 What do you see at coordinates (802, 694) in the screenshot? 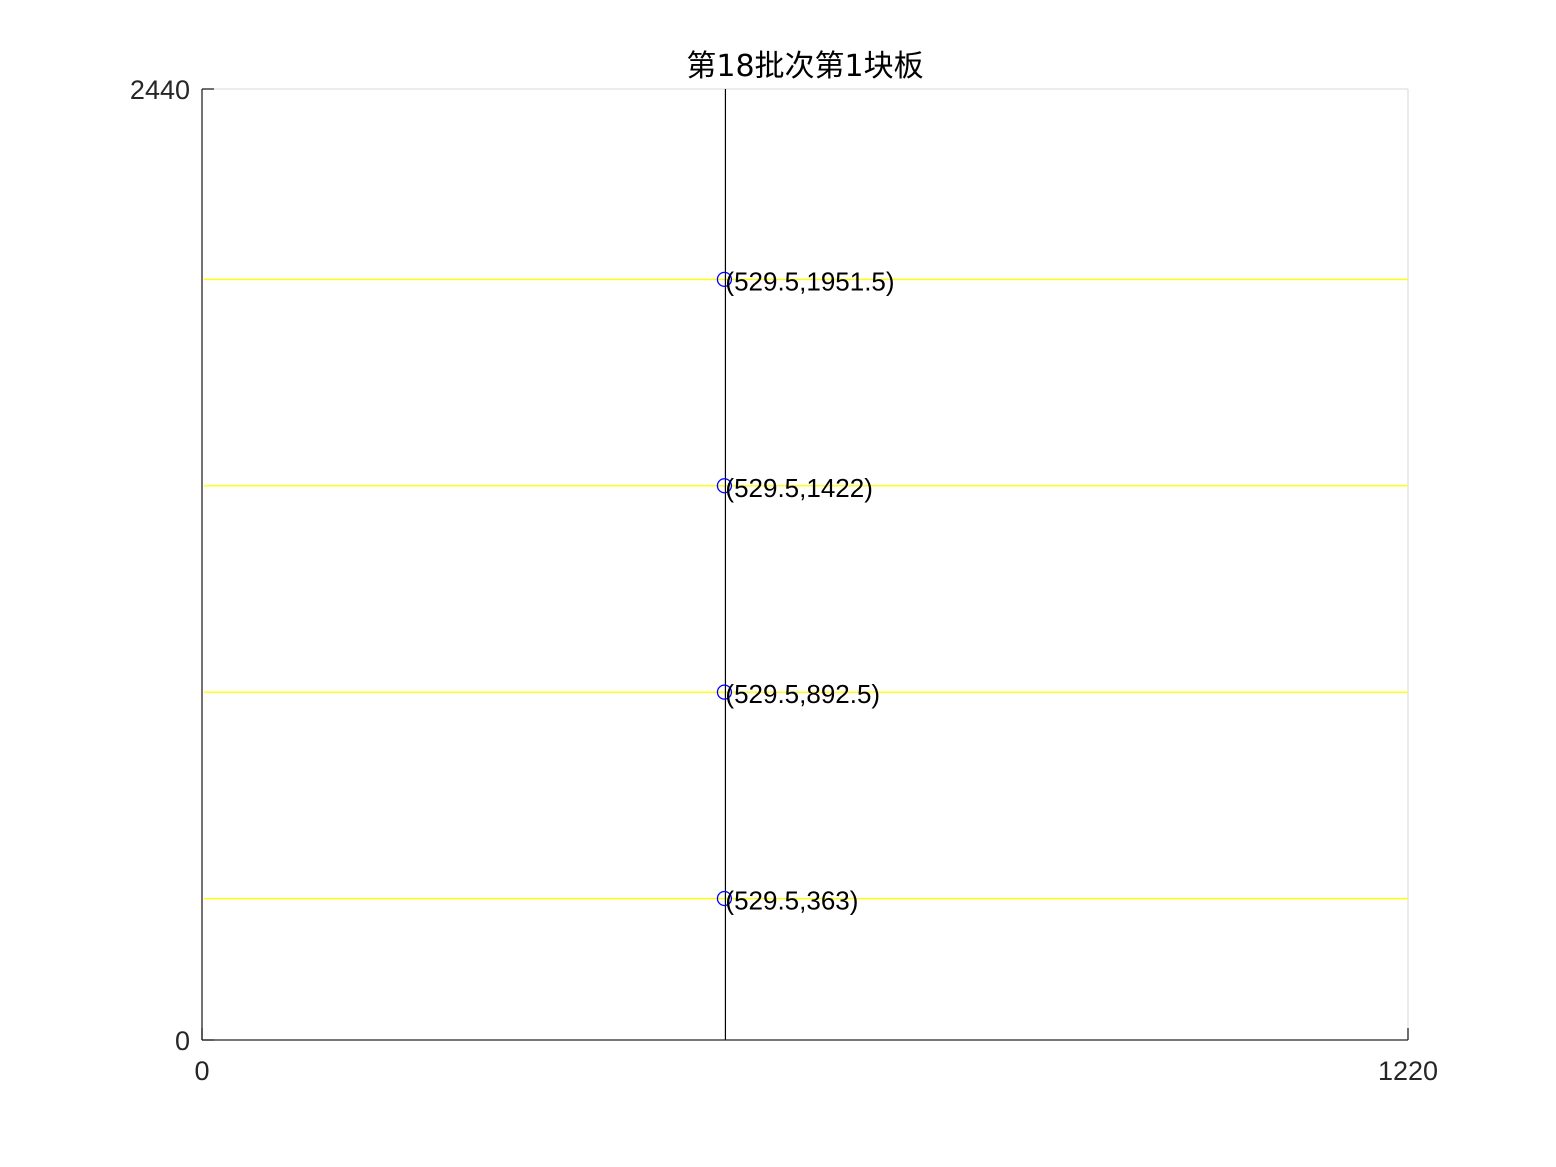
I see `cut-point-label: (529.5,892.5)` at bounding box center [802, 694].